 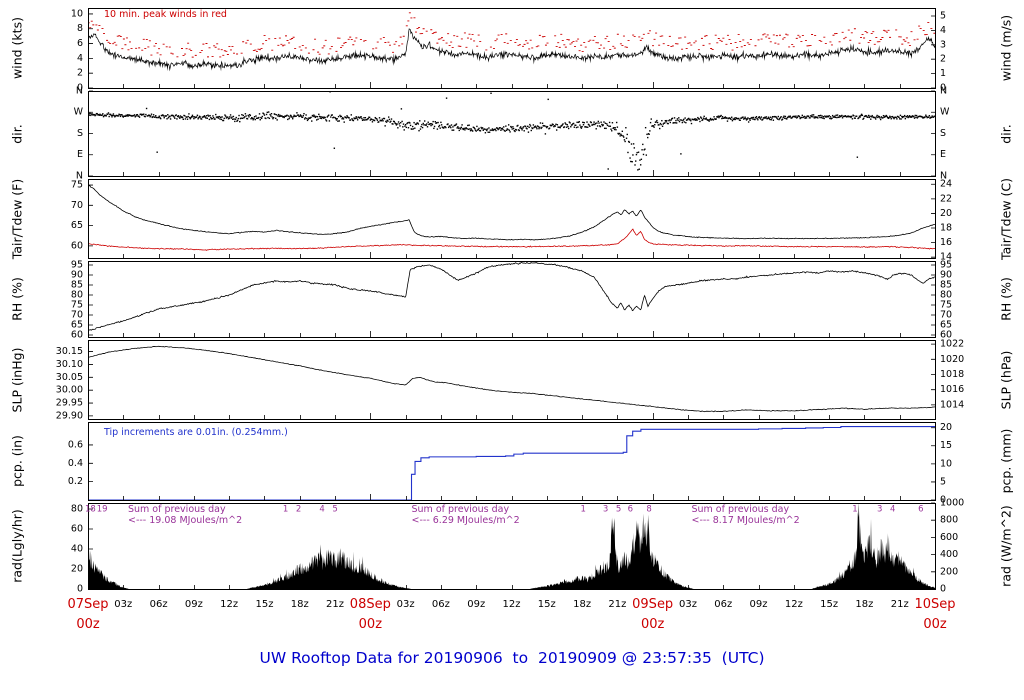 I want to click on y-axis-label-rad-left: rad(Lgly/hr), so click(x=17, y=546).